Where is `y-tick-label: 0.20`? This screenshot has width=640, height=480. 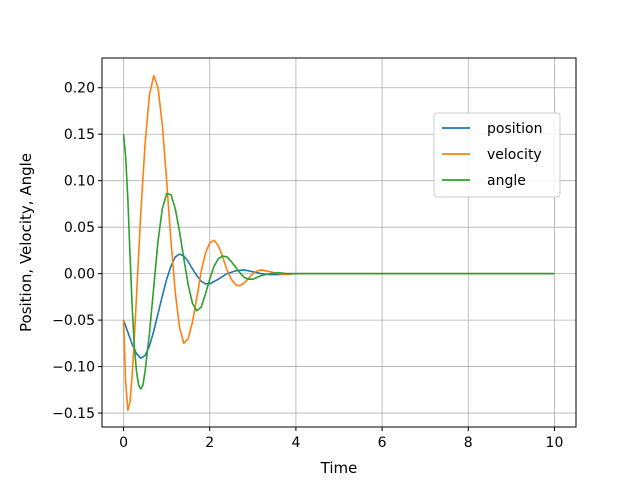
y-tick-label: 0.20 is located at coordinates (79, 89).